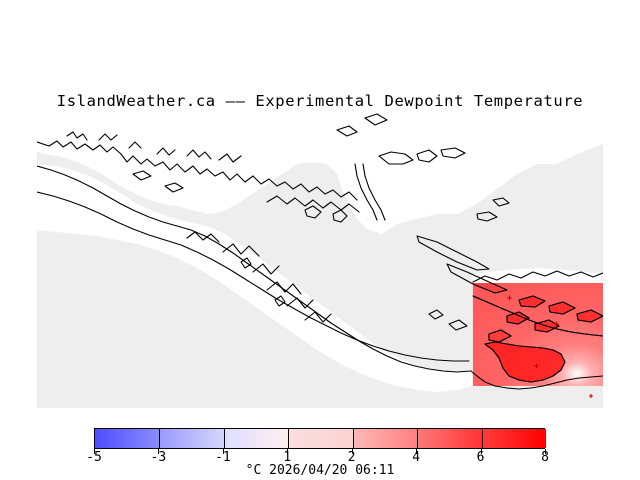 The image size is (640, 480). What do you see at coordinates (480, 457) in the screenshot?
I see `colorbar-tick-label: 6` at bounding box center [480, 457].